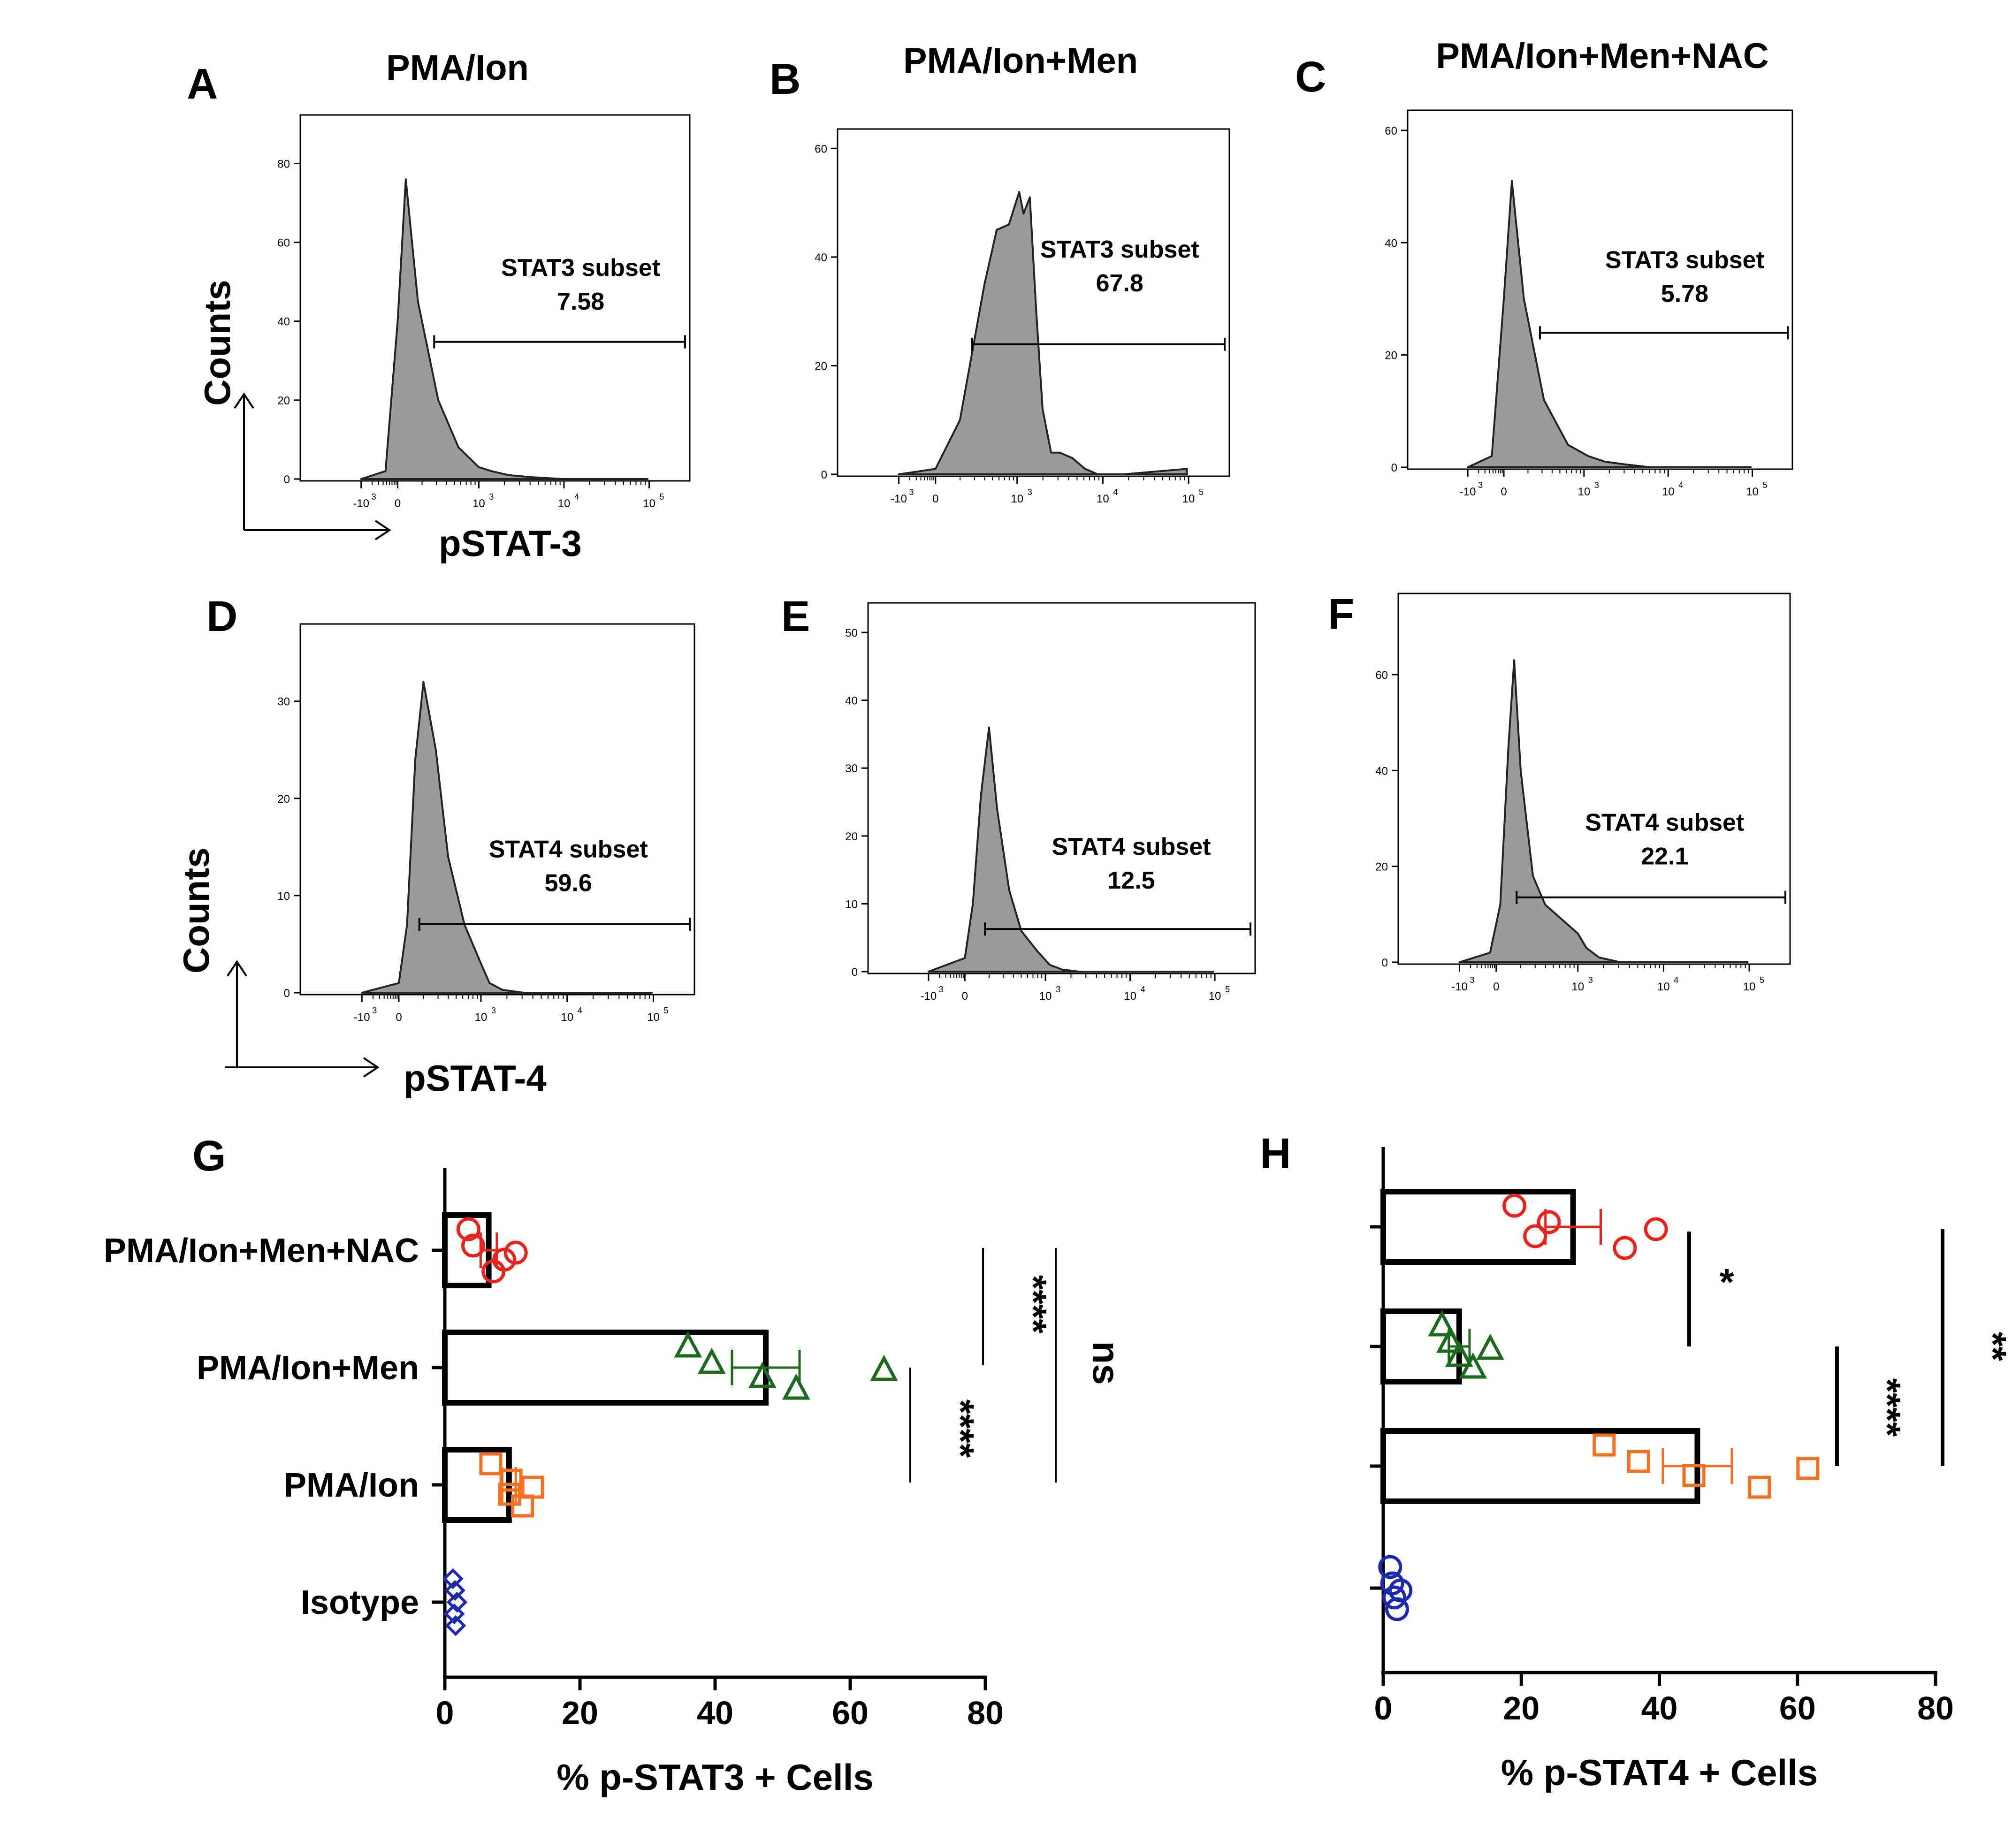 The height and width of the screenshot is (1848, 2012). I want to click on category-label: Isotype, so click(360, 1602).